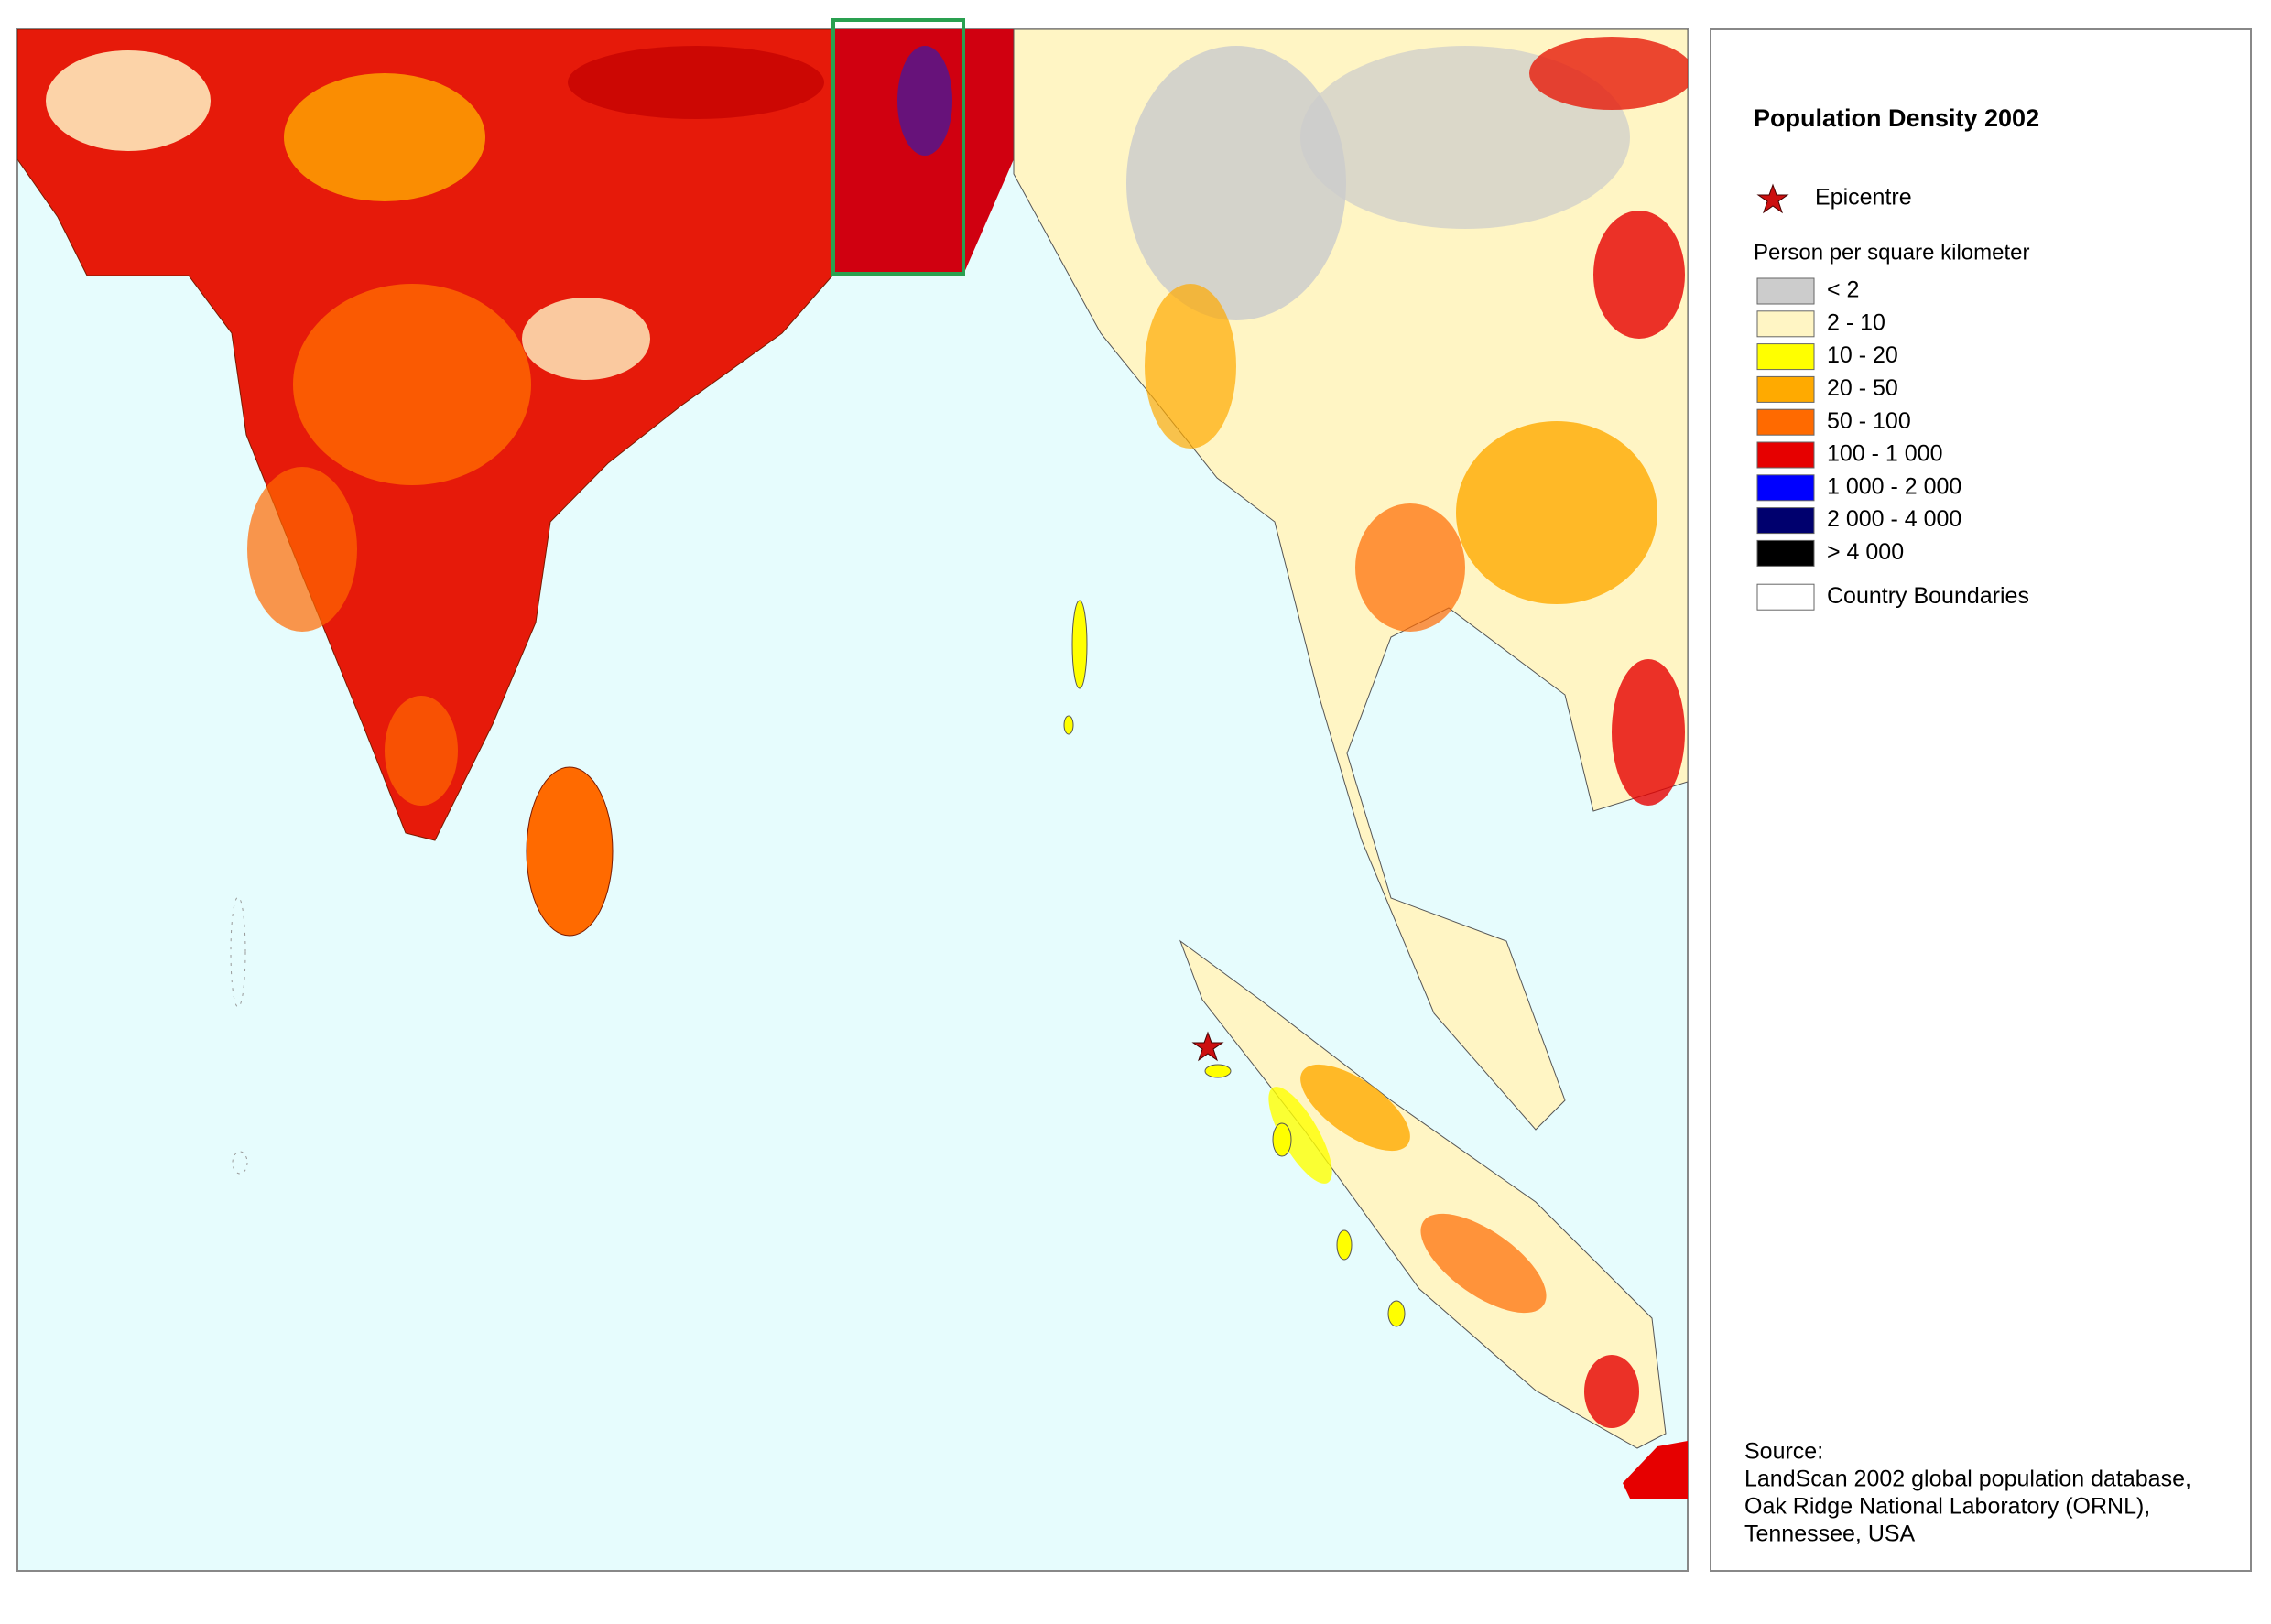 The width and height of the screenshot is (2271, 1624). Describe the element at coordinates (1856, 322) in the screenshot. I see `legend-label: 2 - 10` at that location.